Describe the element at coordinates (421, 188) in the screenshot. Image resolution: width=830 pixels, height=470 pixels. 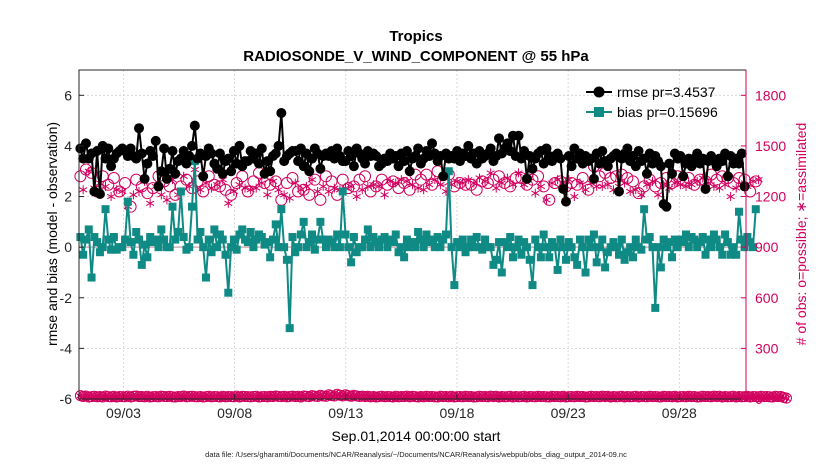
I see `obs-assimilated-series` at that location.